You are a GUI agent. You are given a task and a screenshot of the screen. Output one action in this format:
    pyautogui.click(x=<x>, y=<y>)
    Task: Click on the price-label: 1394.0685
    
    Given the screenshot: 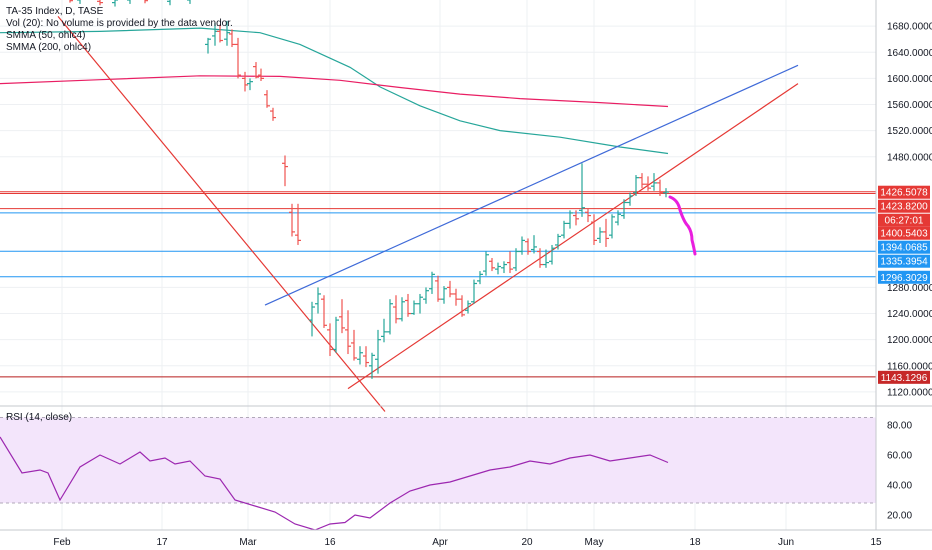 What is the action you would take?
    pyautogui.click(x=904, y=248)
    